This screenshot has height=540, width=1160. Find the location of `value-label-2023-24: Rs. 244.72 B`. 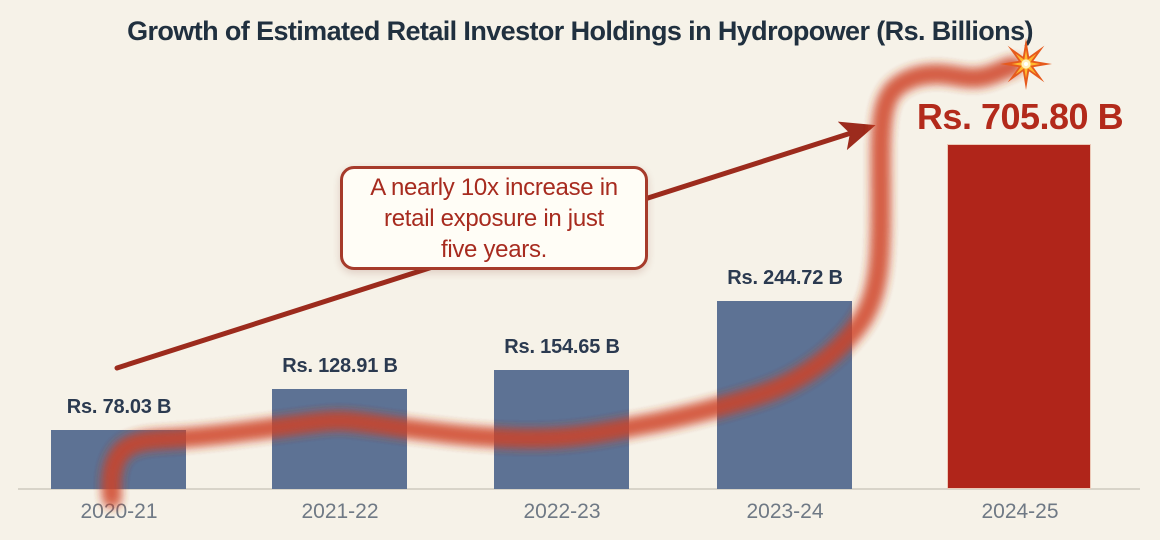

value-label-2023-24: Rs. 244.72 B is located at coordinates (785, 278).